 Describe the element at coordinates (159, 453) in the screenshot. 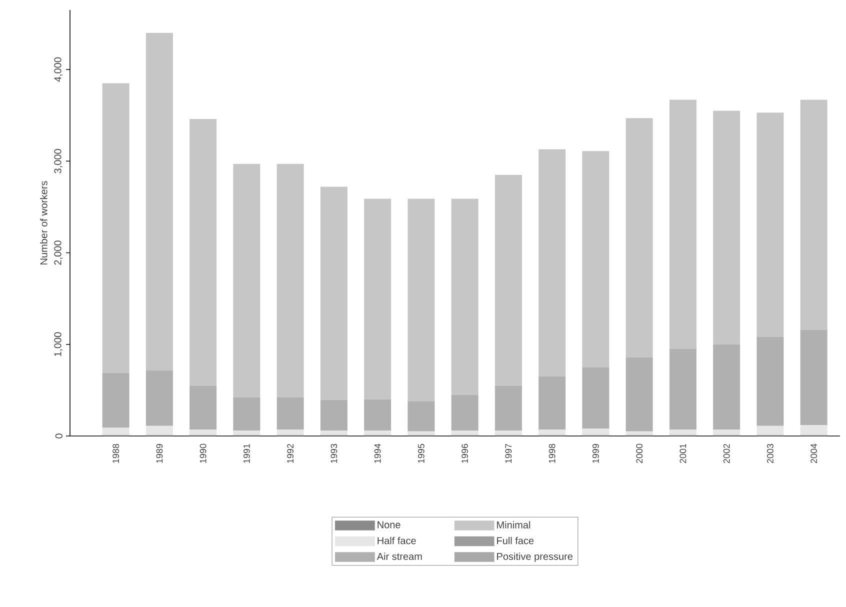

I see `x-tick-label: 1989` at that location.